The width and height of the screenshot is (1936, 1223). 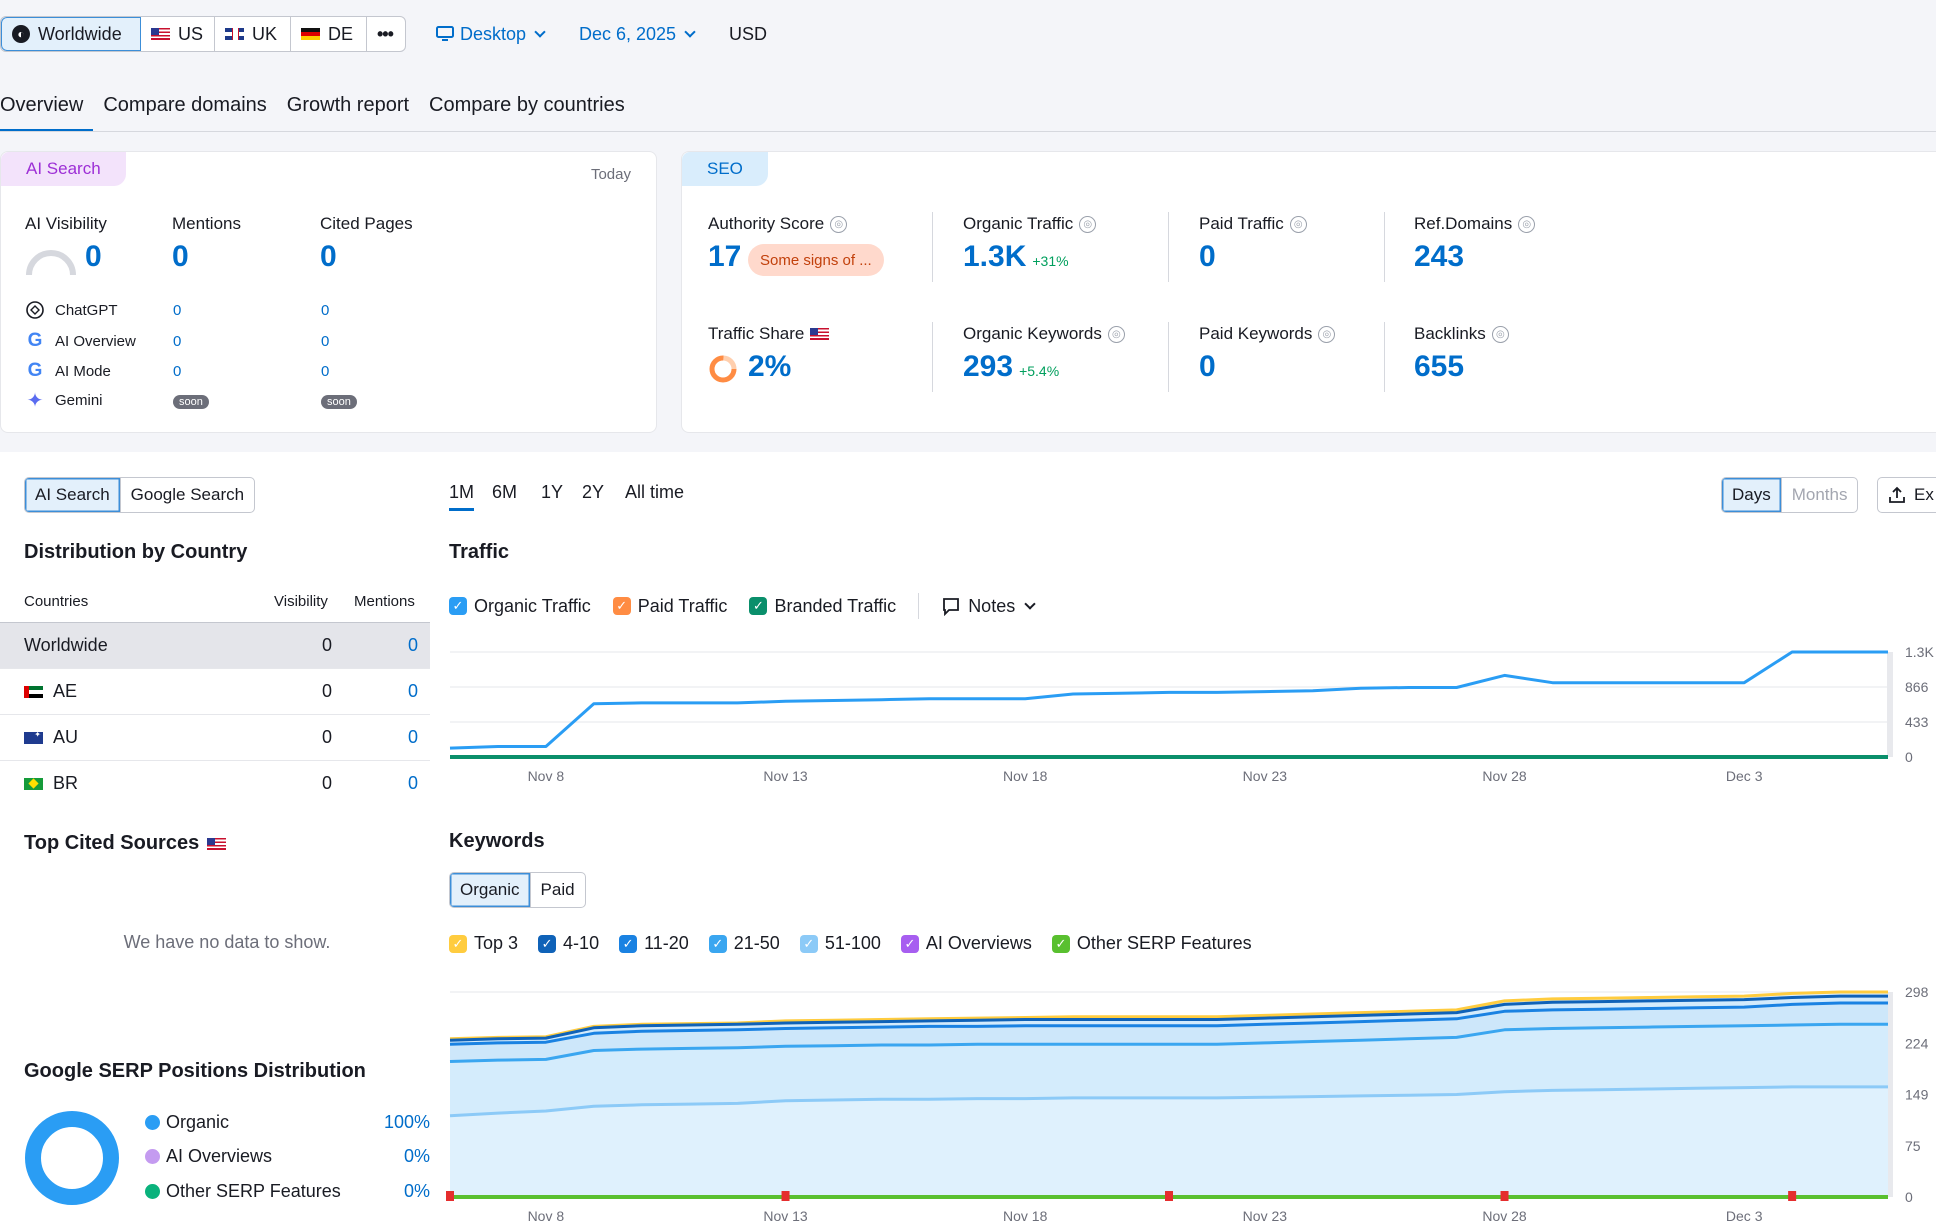 What do you see at coordinates (966, 943) in the screenshot?
I see `legend-ai-overviews: ✓ AI Overviews` at bounding box center [966, 943].